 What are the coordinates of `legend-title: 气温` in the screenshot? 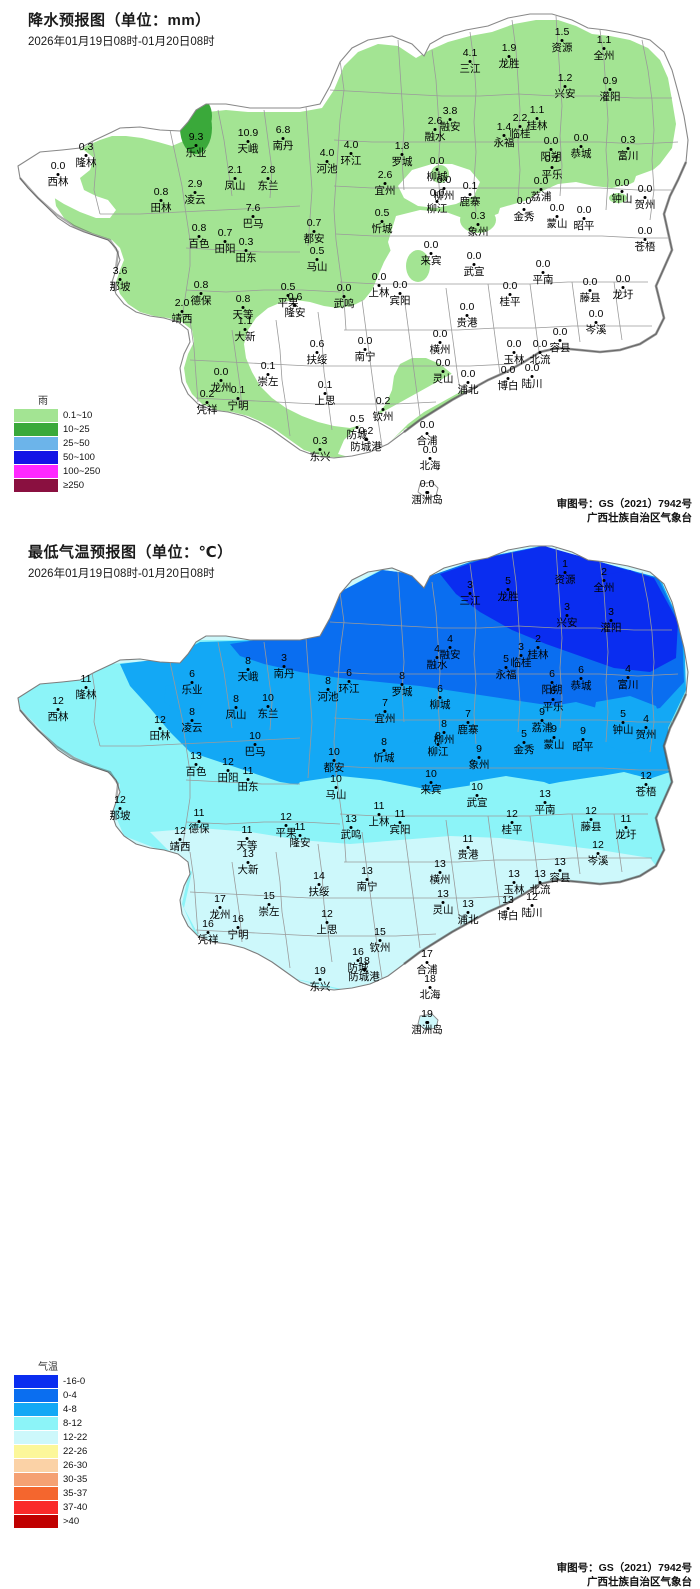 It's located at (48, 1367).